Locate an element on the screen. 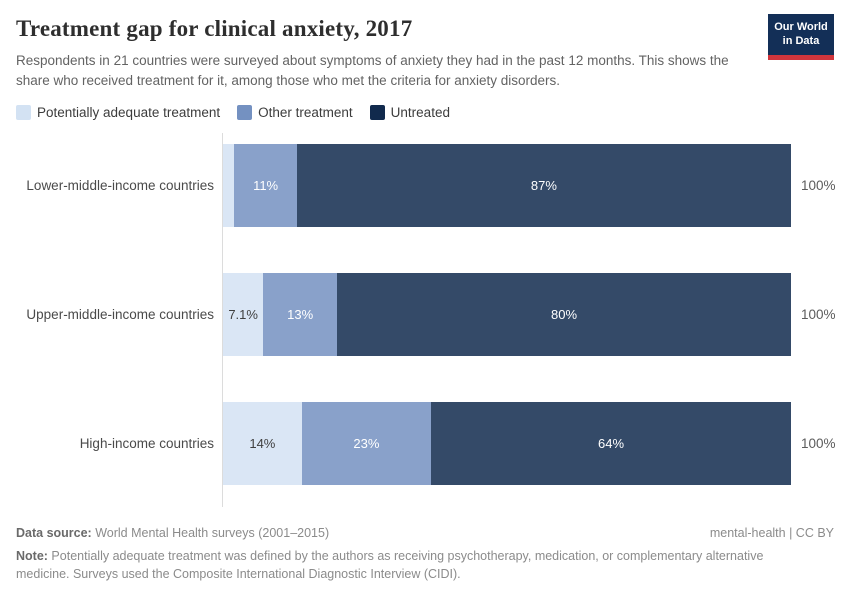 This screenshot has height=600, width=850. note-label: Note: is located at coordinates (32, 556).